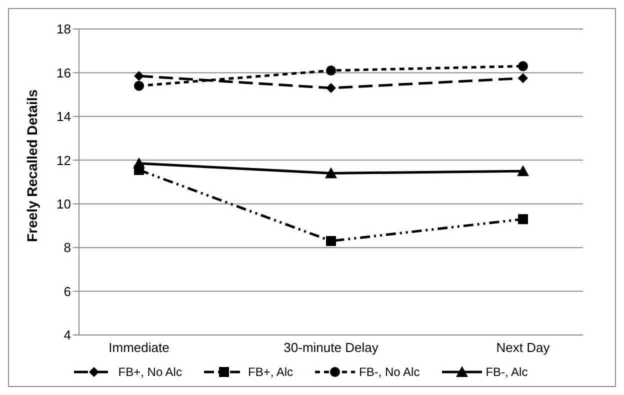 Image resolution: width=624 pixels, height=395 pixels. What do you see at coordinates (32, 165) in the screenshot?
I see `y-axis-title: Freely Recalled Details` at bounding box center [32, 165].